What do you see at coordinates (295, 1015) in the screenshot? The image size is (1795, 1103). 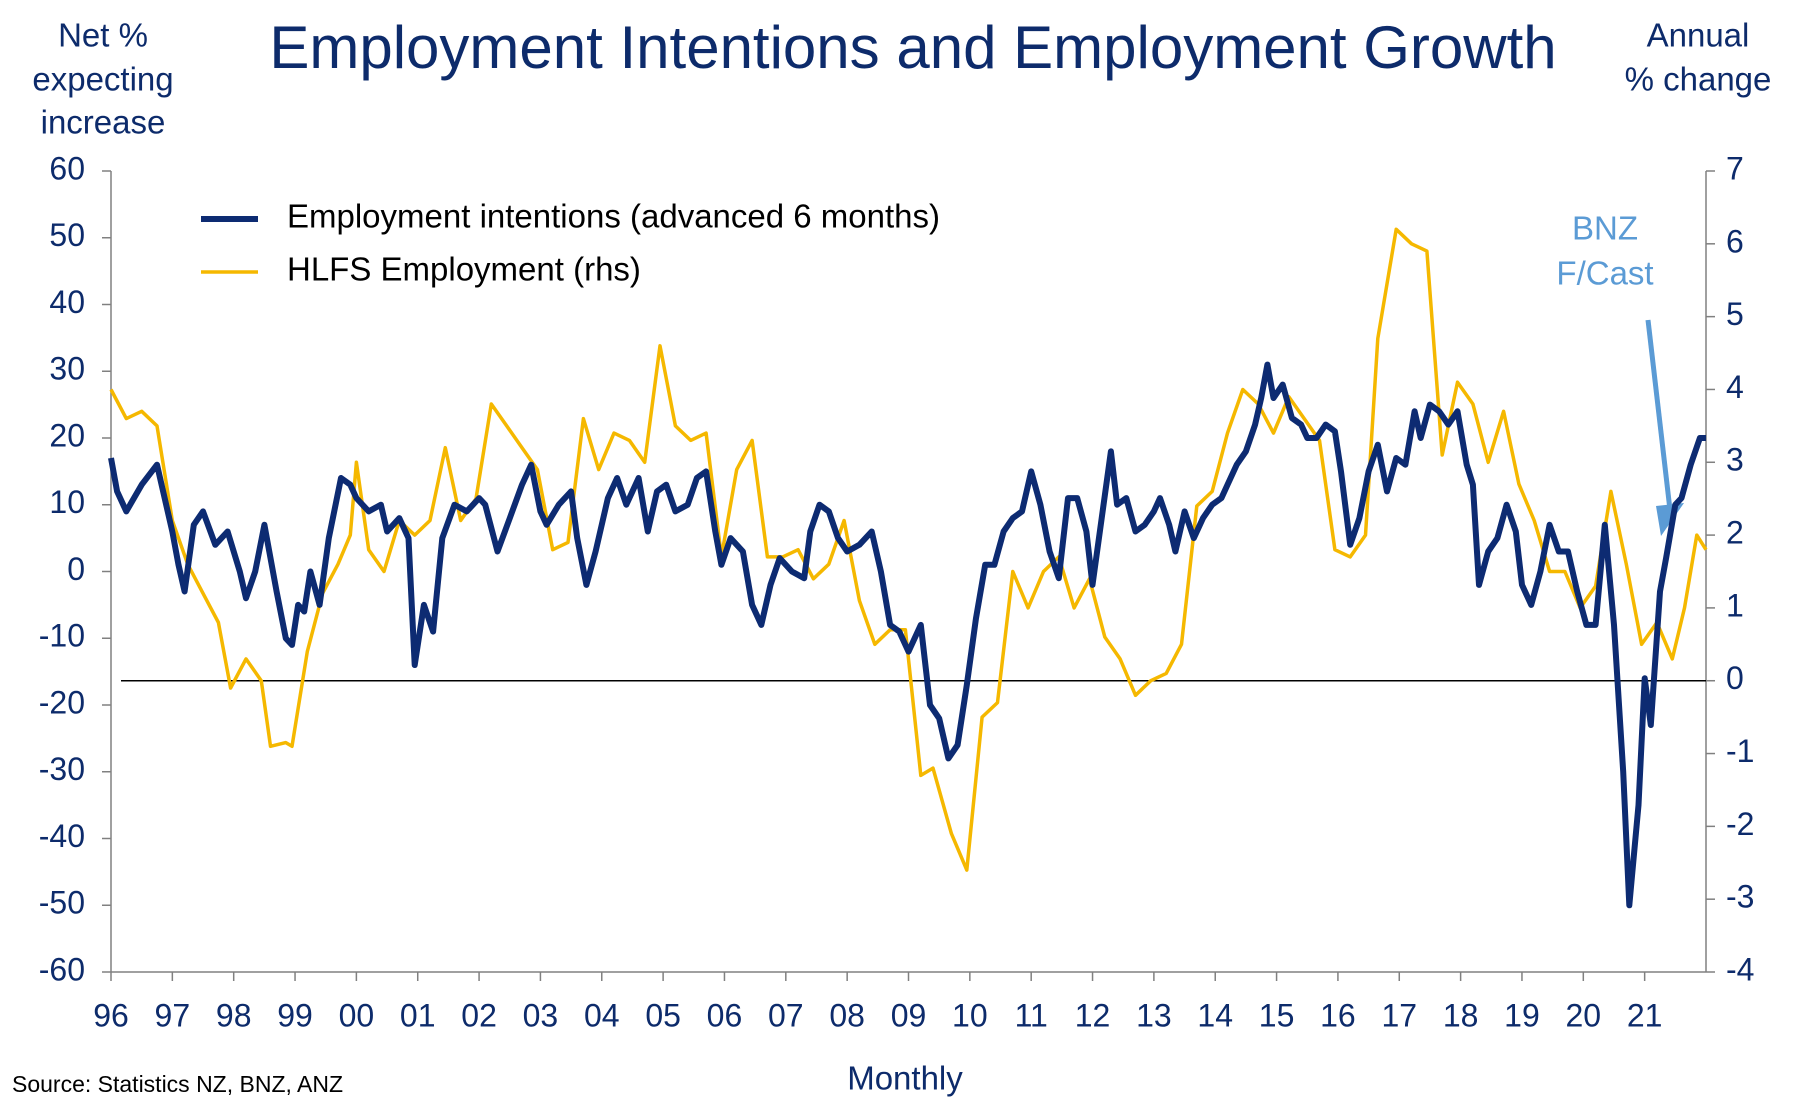 I see `x-tick-label: 99` at bounding box center [295, 1015].